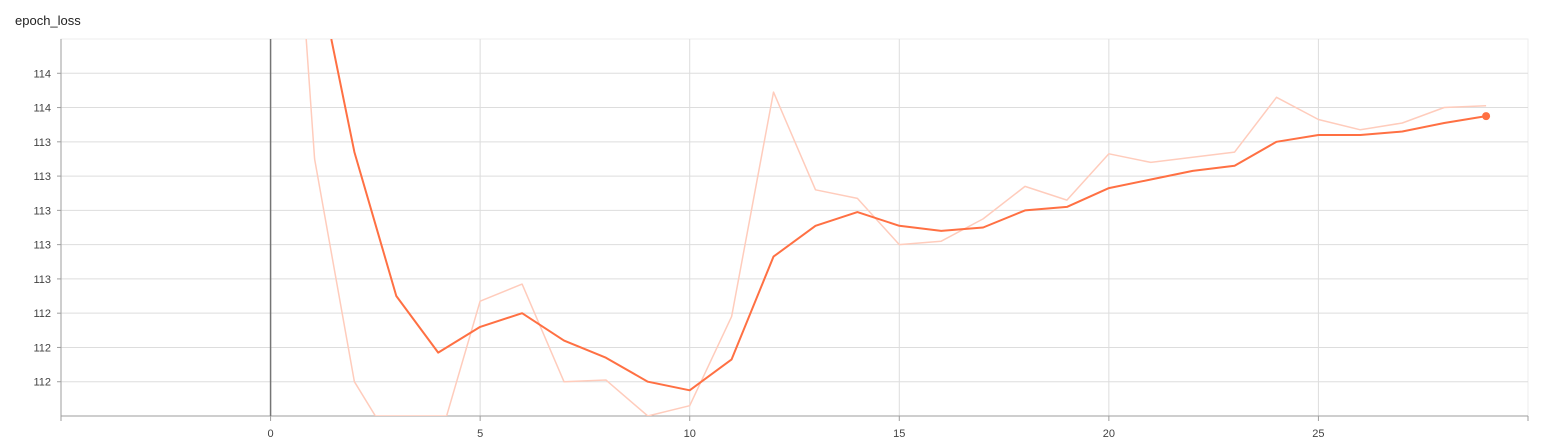 The width and height of the screenshot is (1541, 439). Describe the element at coordinates (48, 20) in the screenshot. I see `chart-title: epoch_loss` at that location.